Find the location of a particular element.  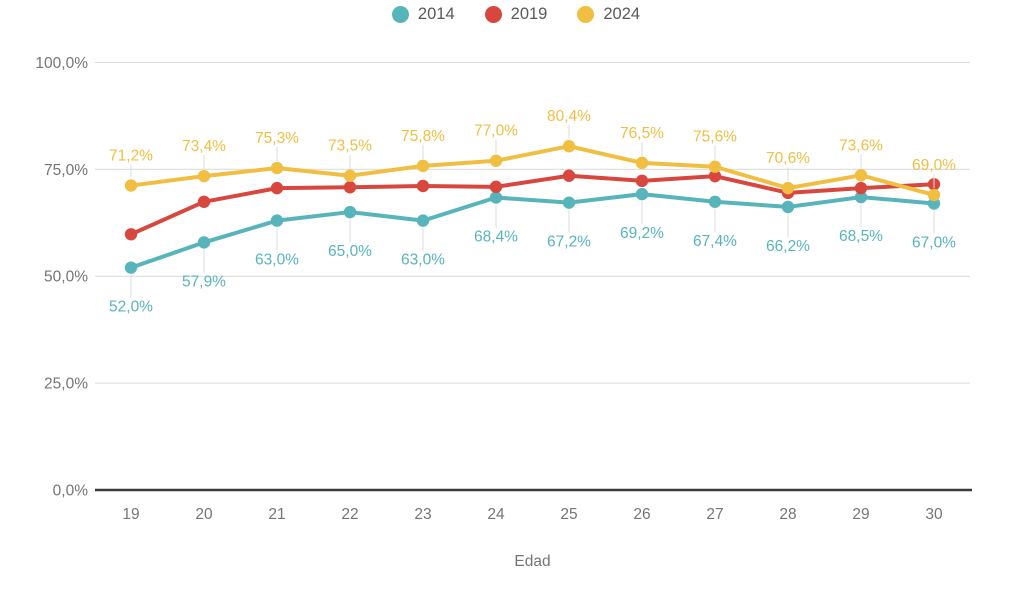

data-label-2024-28: 70,6% is located at coordinates (788, 158).